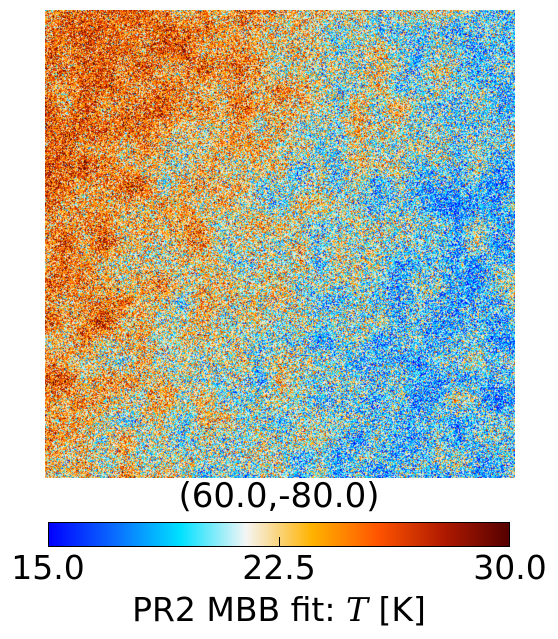  I want to click on colorbar-label: PR2 MBB fit: T [K], so click(279, 610).